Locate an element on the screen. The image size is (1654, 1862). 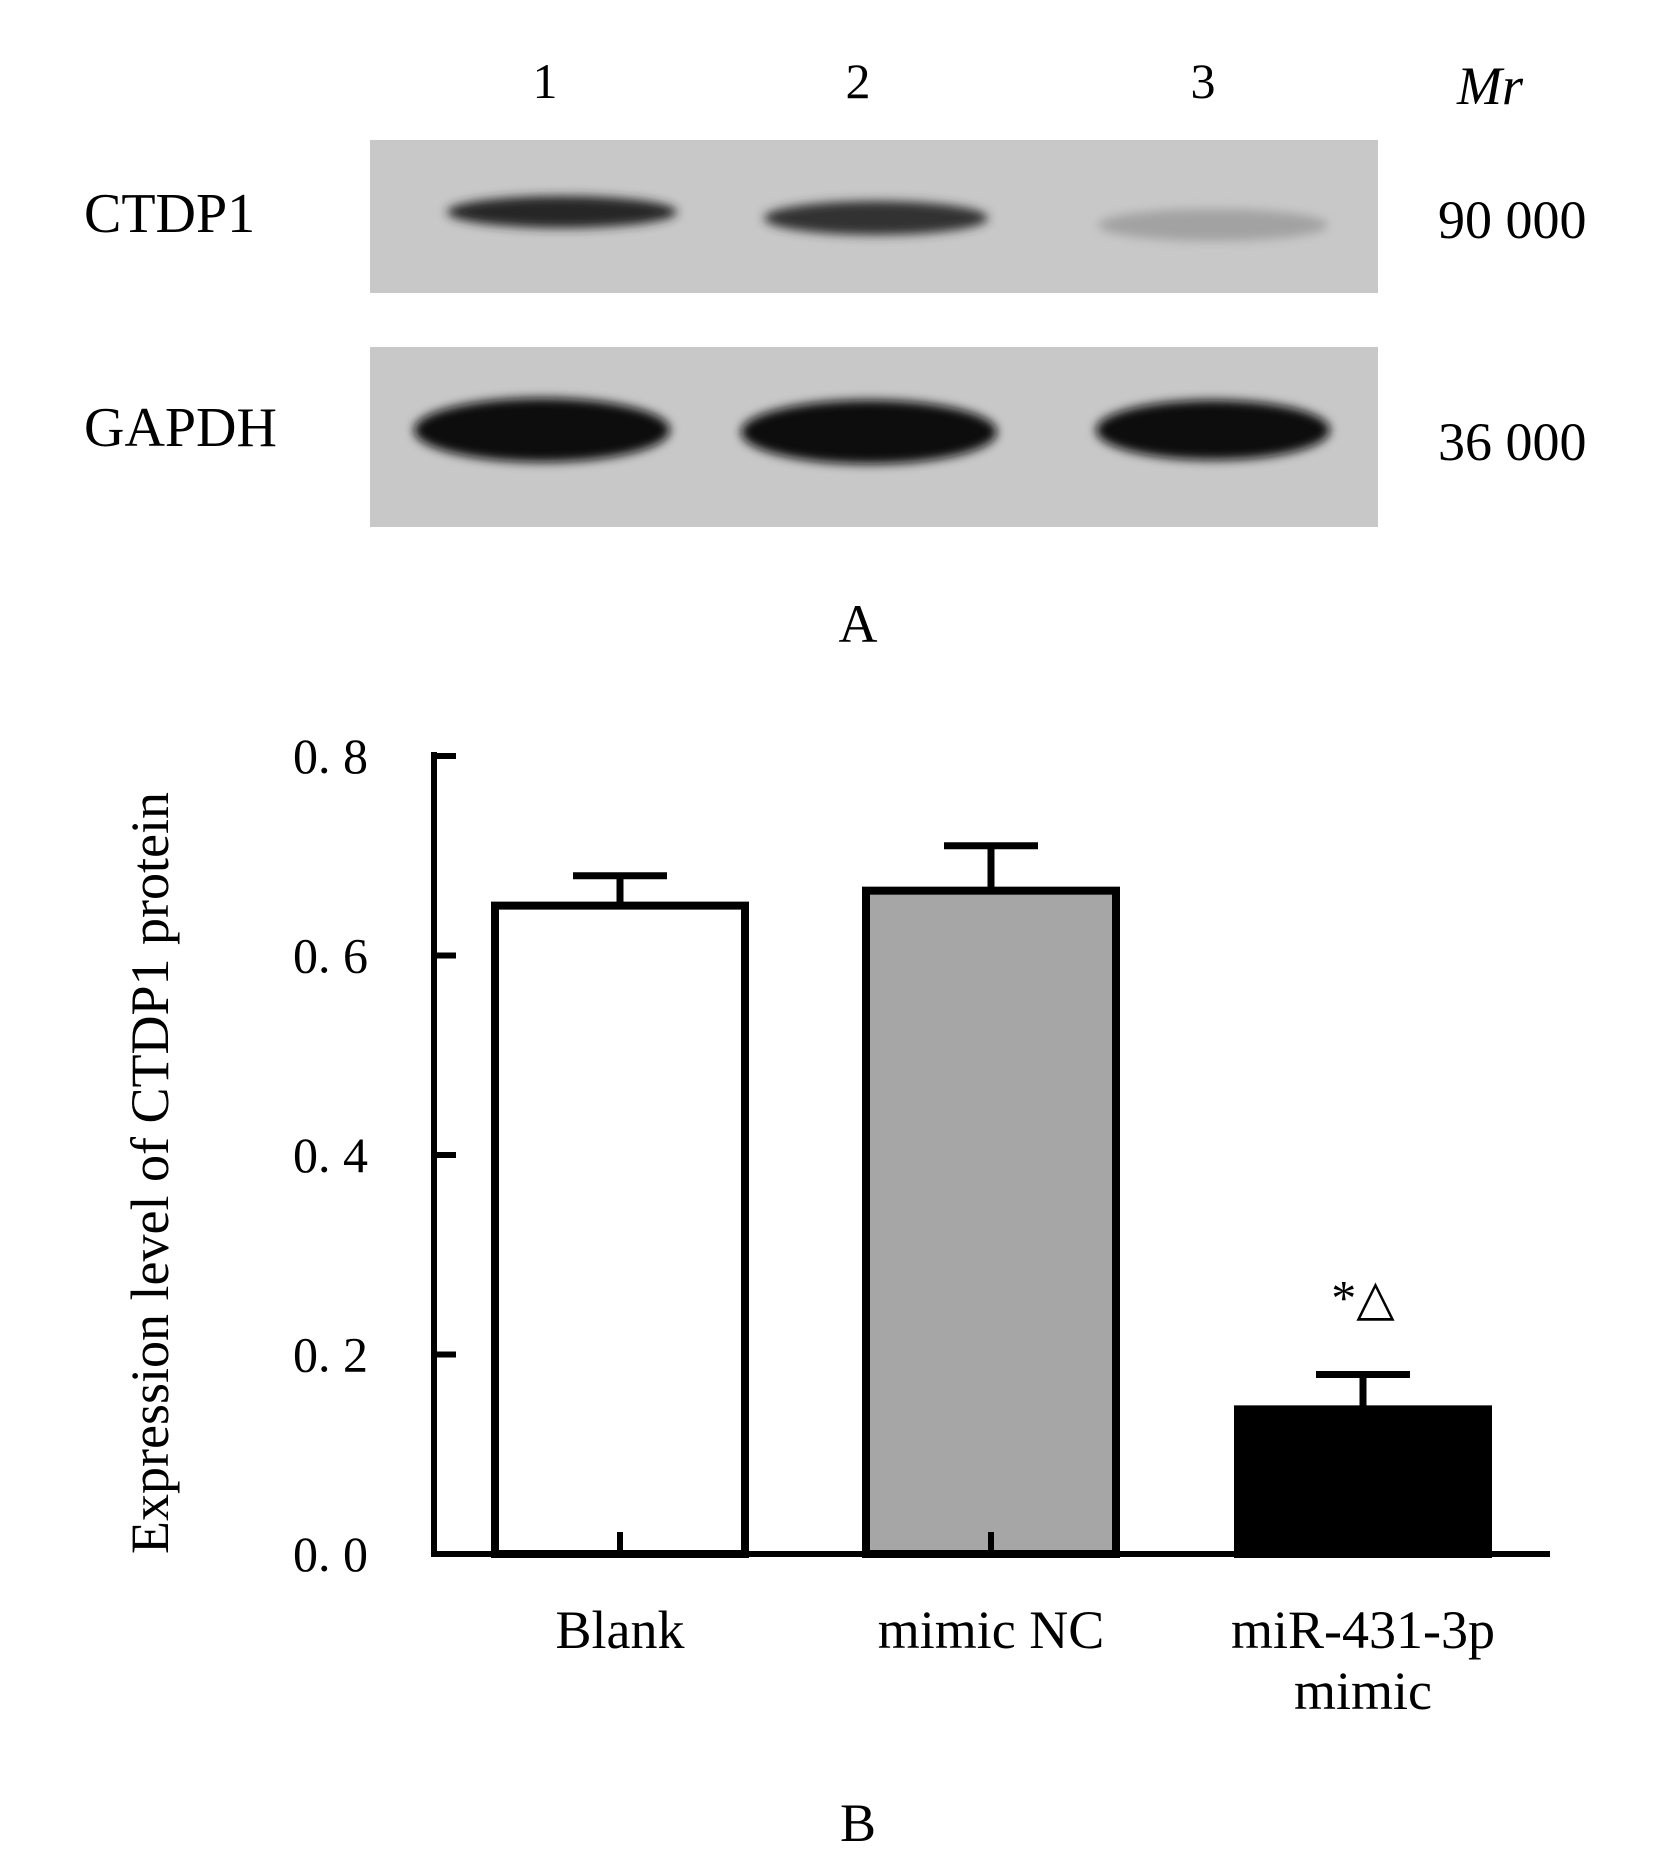
x-tick-label: miR-431-3p is located at coordinates (1363, 1630).